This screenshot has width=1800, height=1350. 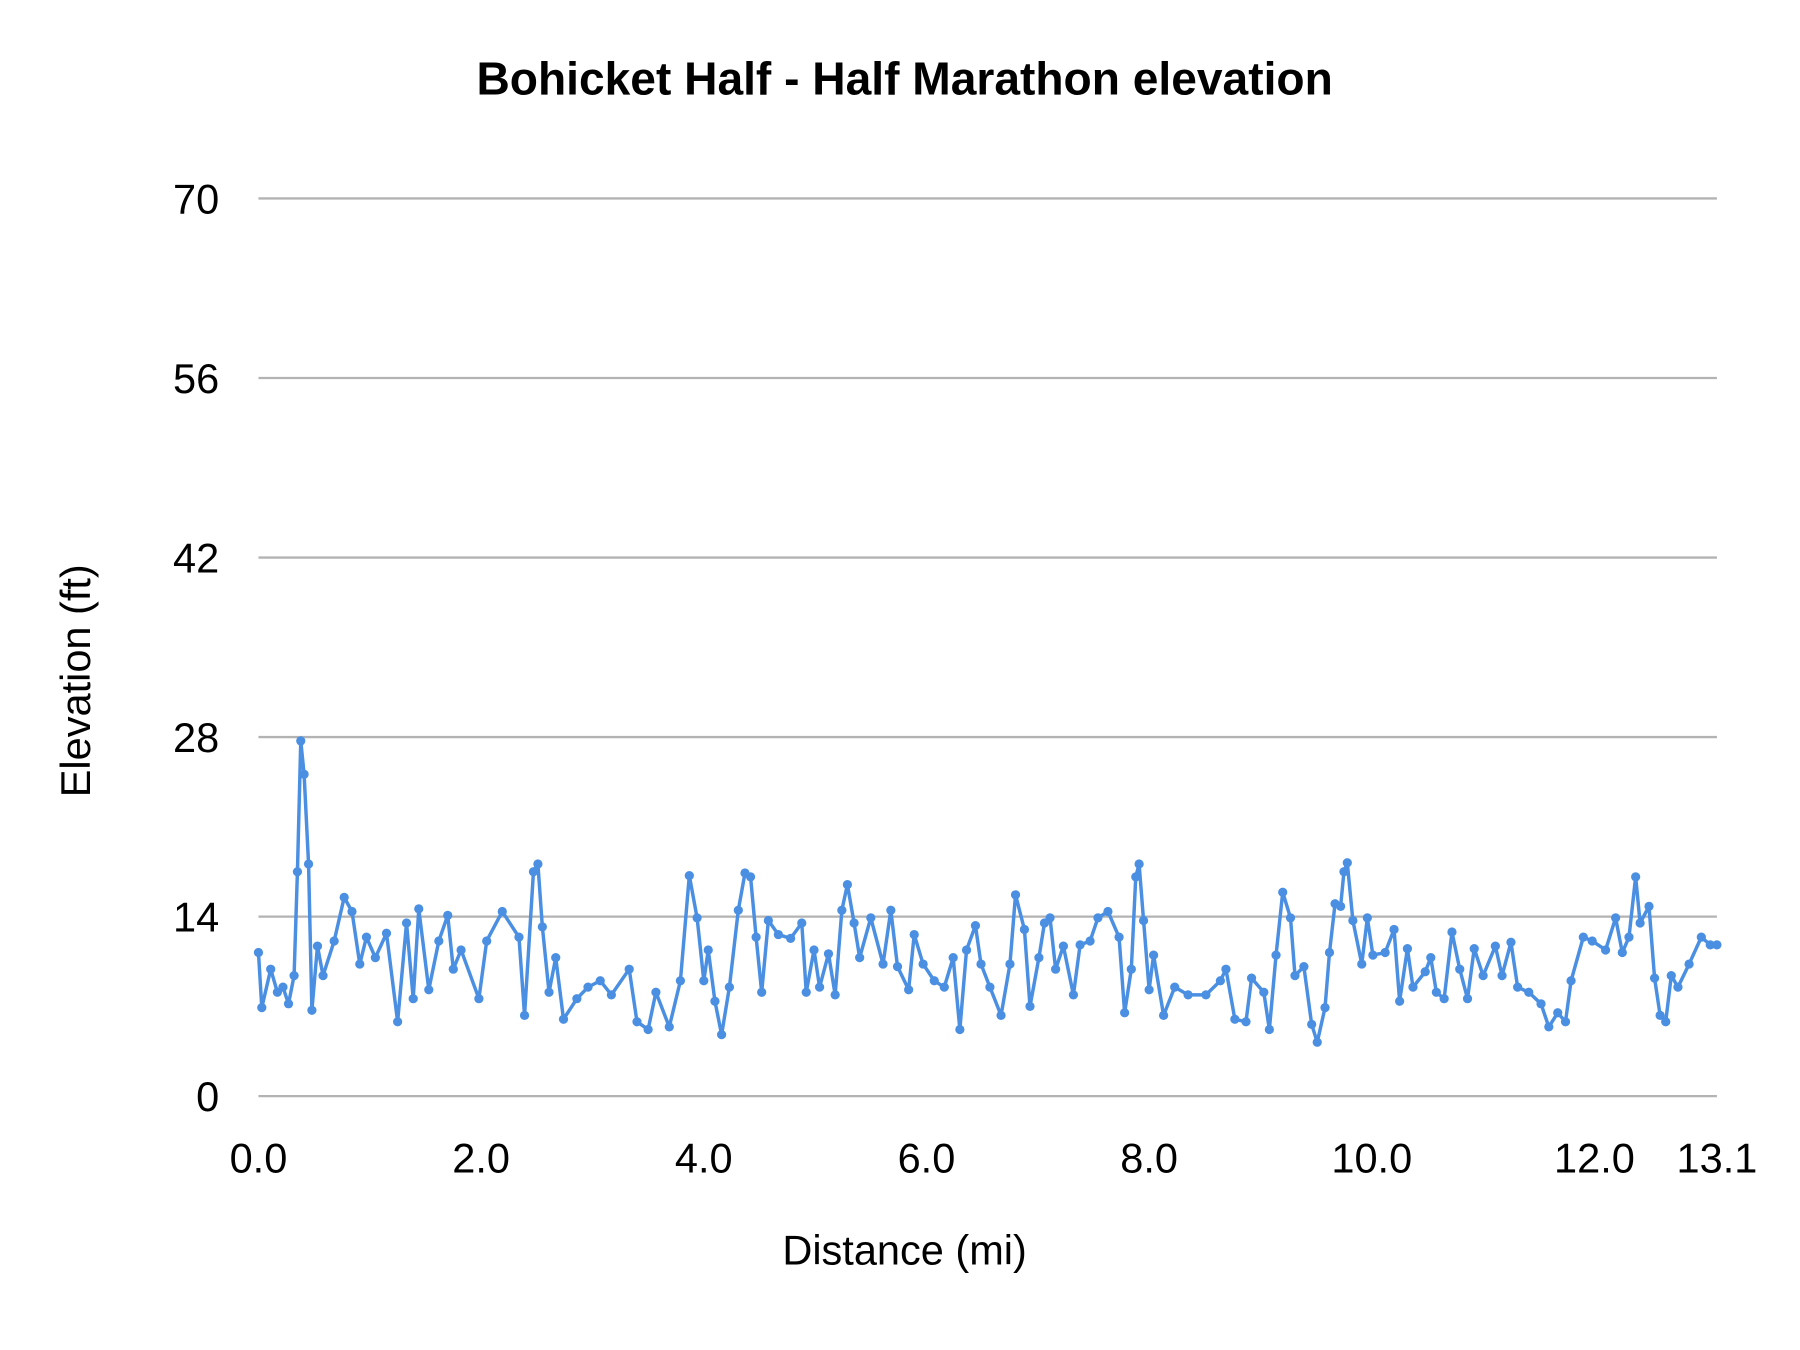 What do you see at coordinates (927, 1157) in the screenshot?
I see `x-tick-label: 6.0` at bounding box center [927, 1157].